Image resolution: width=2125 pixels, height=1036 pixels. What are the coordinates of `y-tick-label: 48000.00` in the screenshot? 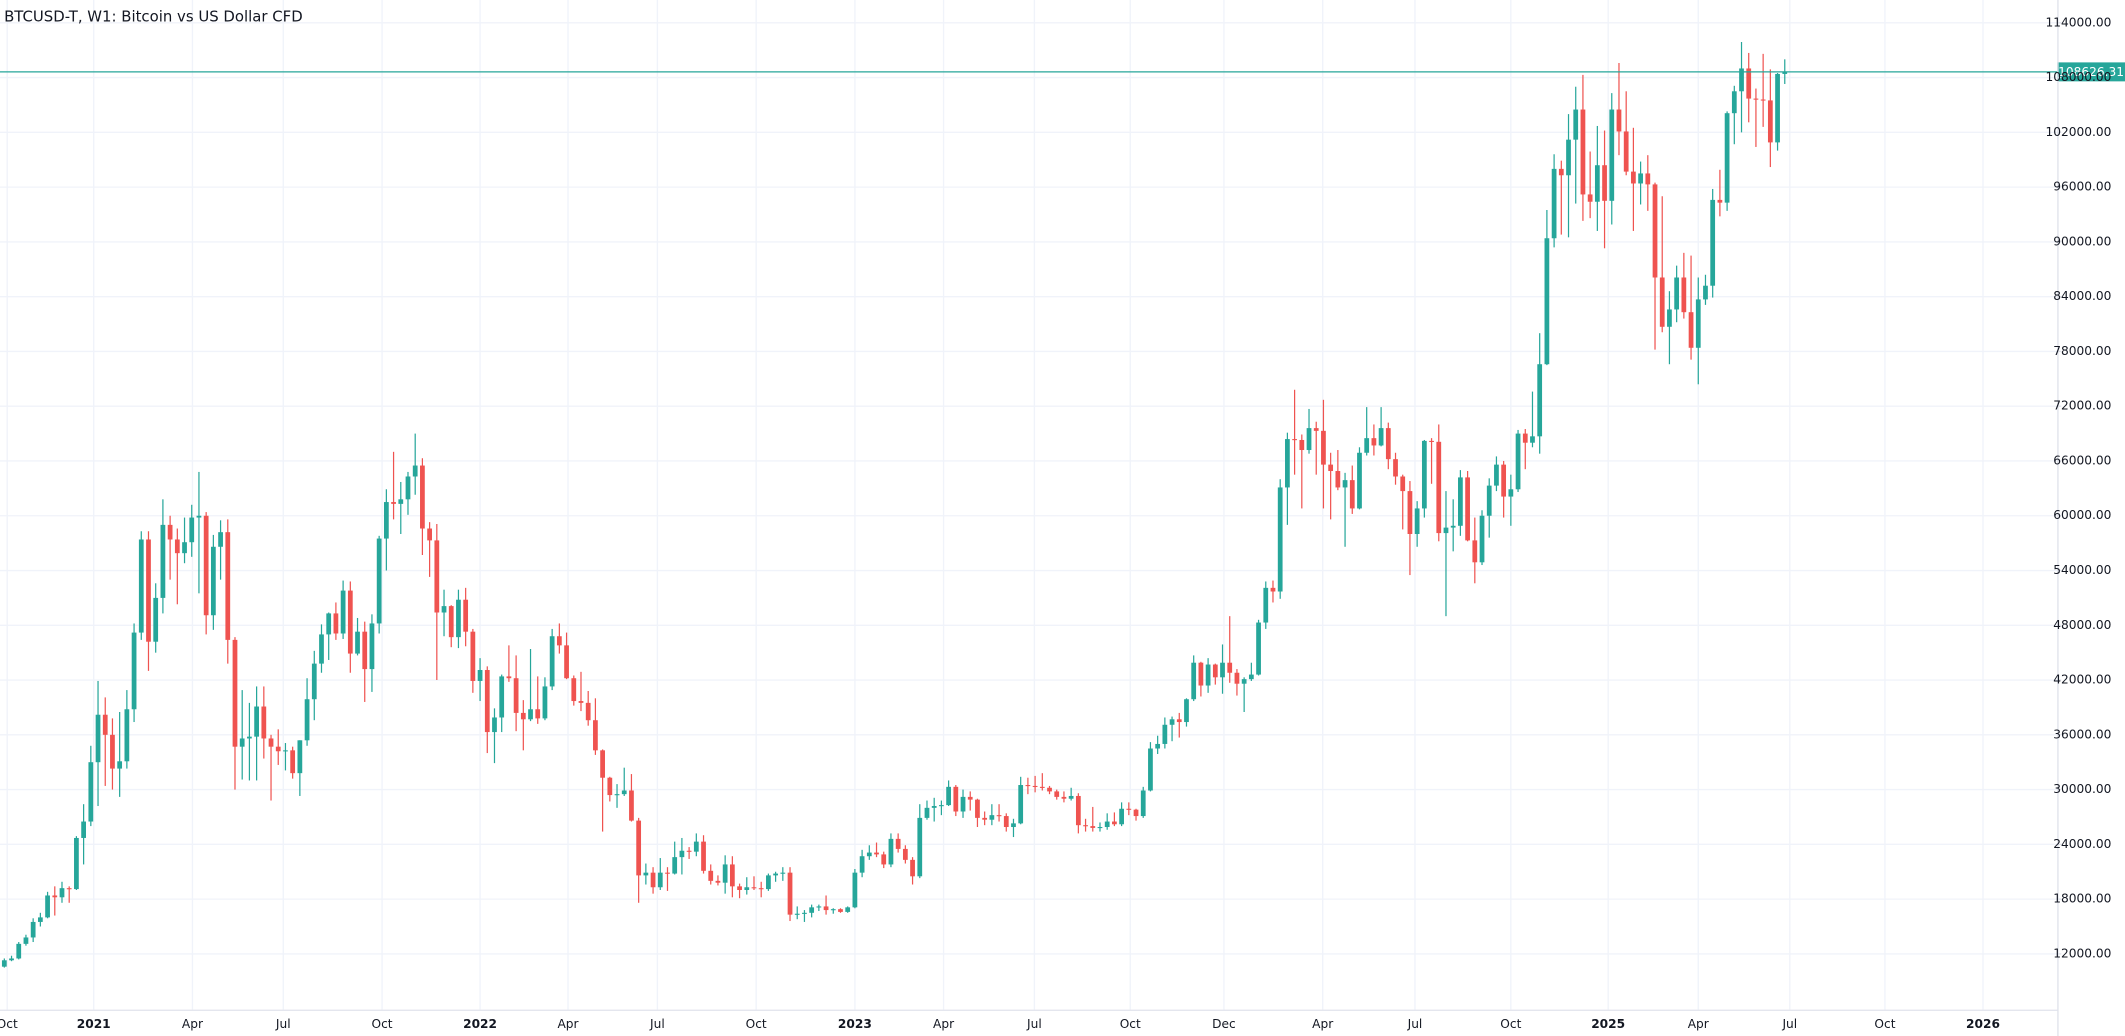 It's located at (2082, 625).